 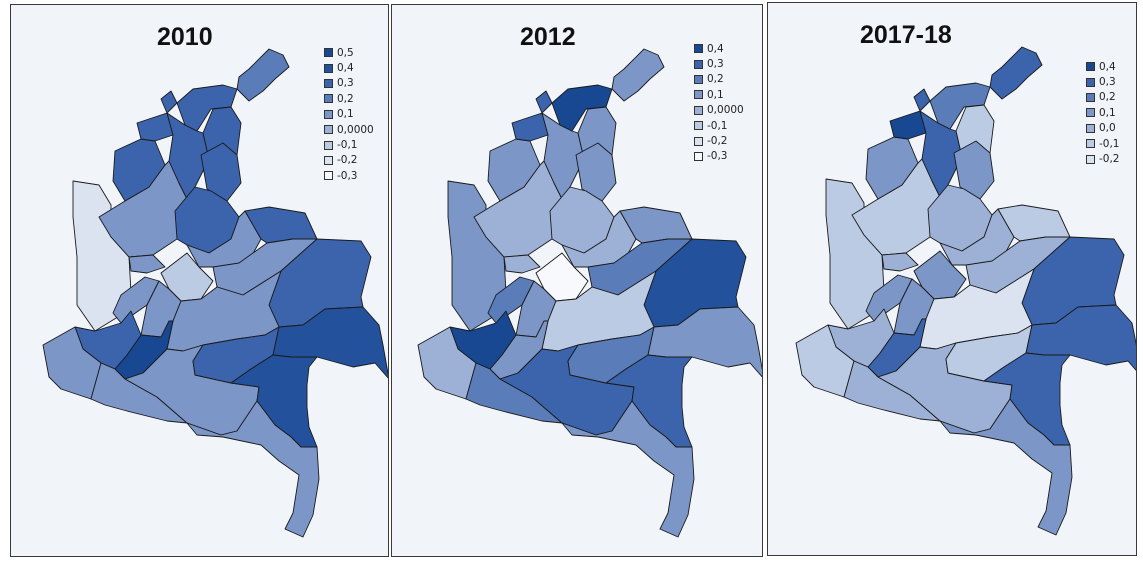 What do you see at coordinates (345, 52) in the screenshot?
I see `legend-label: 0,5` at bounding box center [345, 52].